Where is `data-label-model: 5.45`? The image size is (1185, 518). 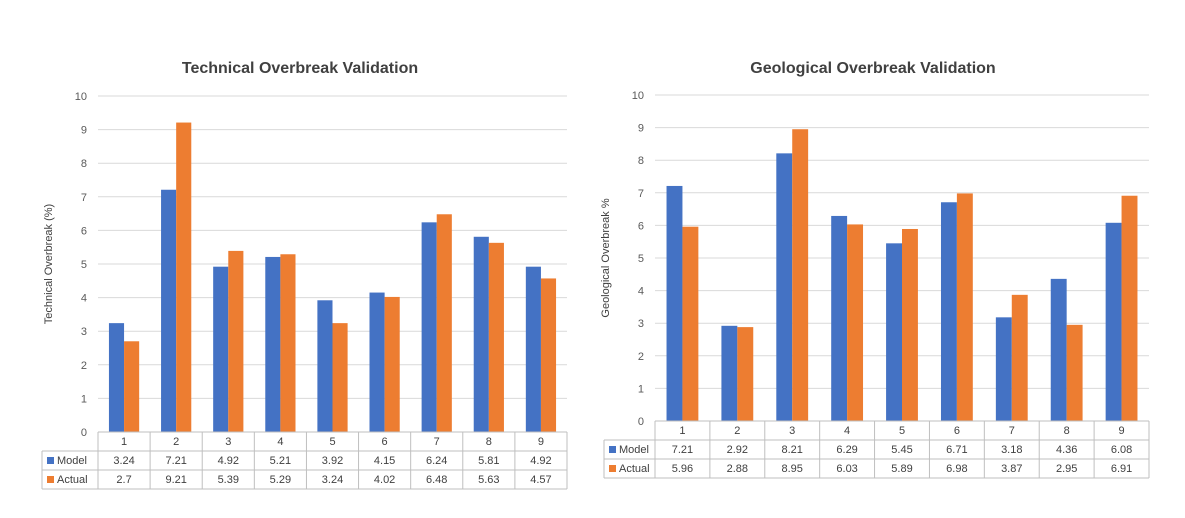 data-label-model: 5.45 is located at coordinates (901, 450).